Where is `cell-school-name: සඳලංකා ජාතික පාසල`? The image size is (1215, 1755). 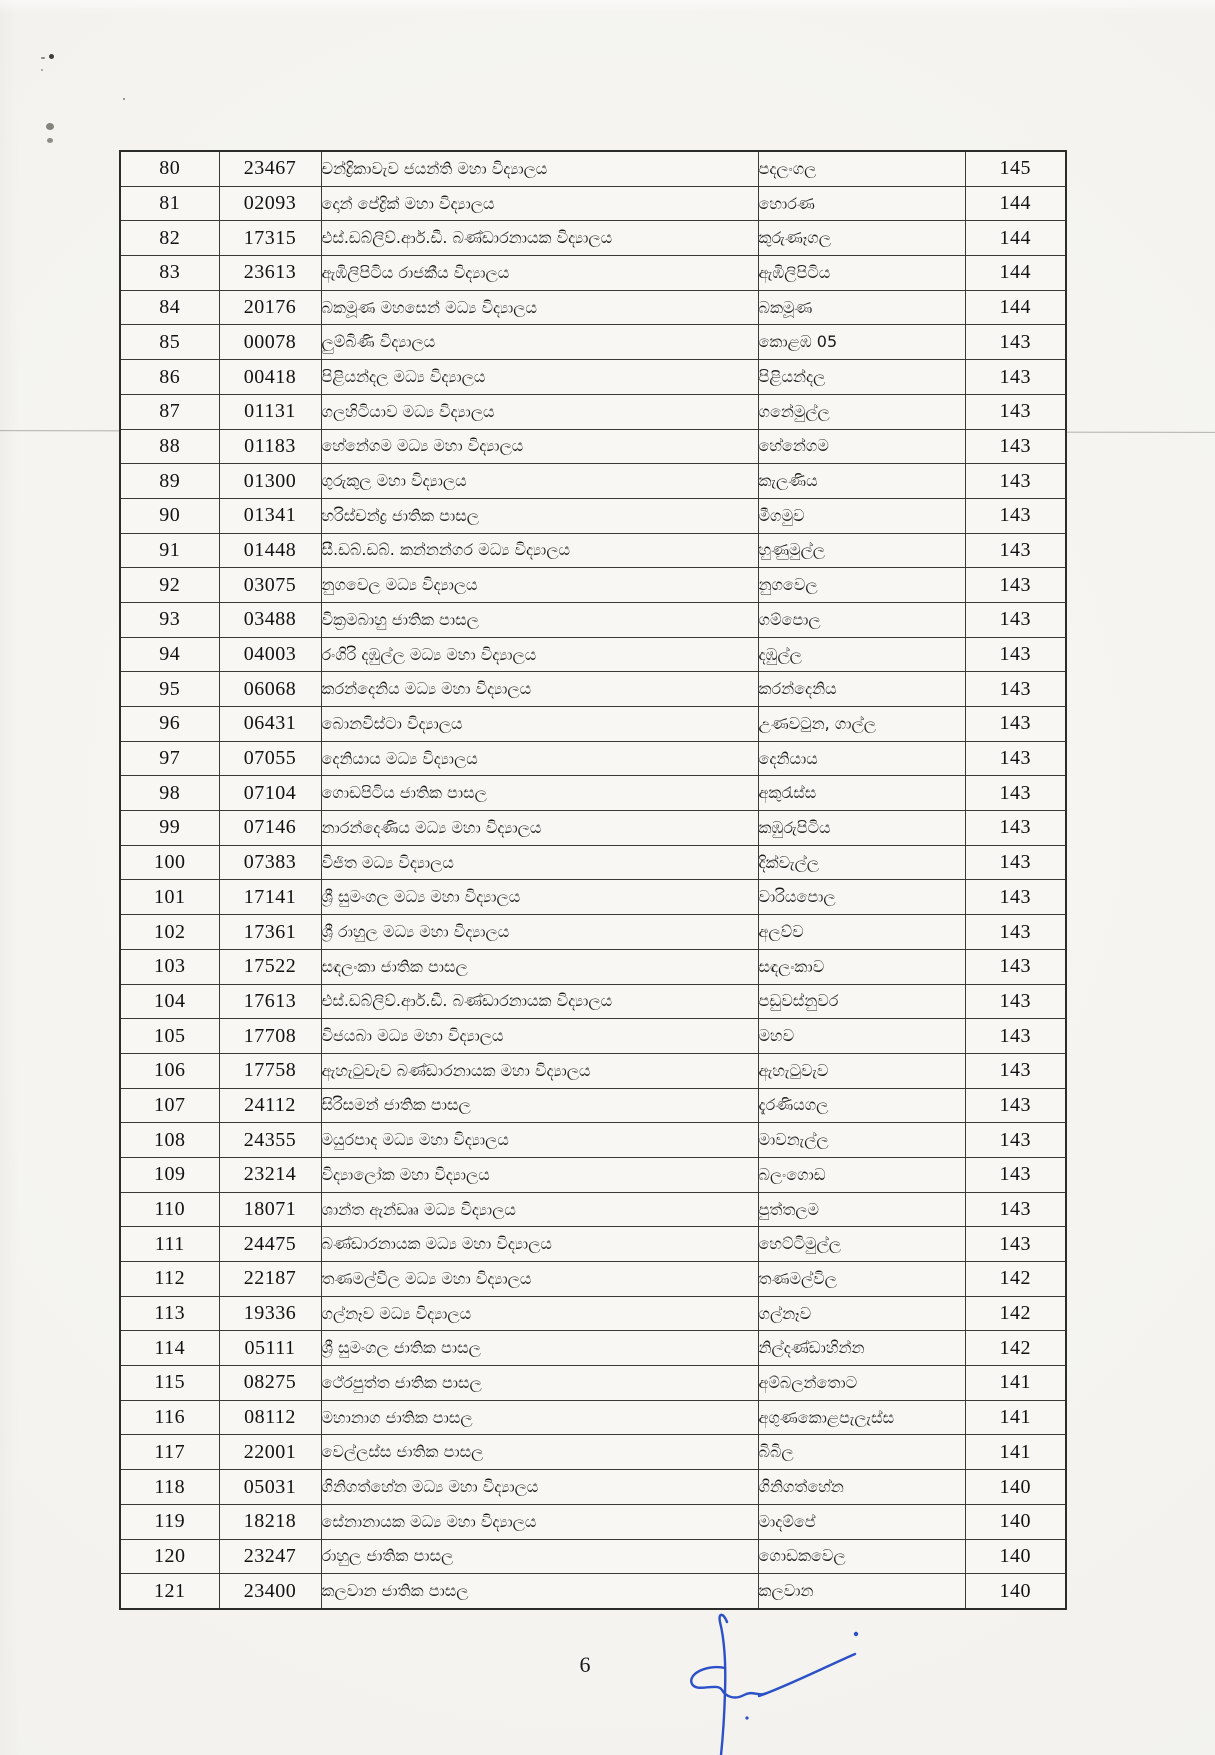
cell-school-name: සඳලංකා ජාතික පාසල is located at coordinates (539, 966).